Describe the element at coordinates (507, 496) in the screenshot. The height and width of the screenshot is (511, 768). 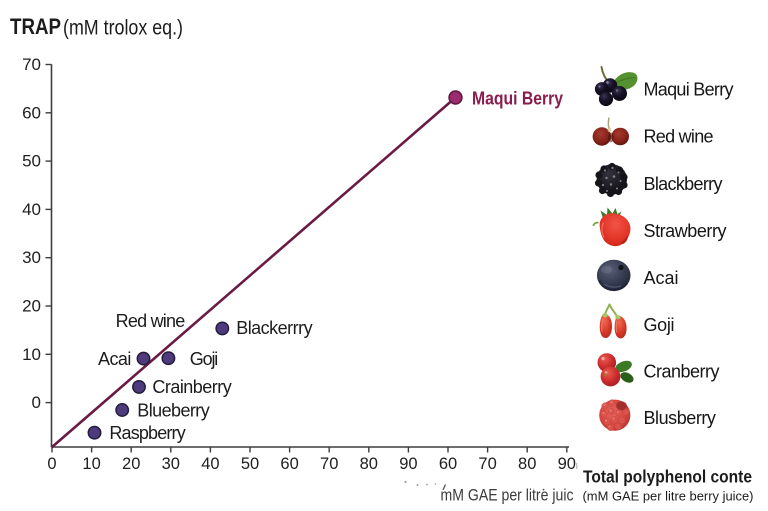
I see `svg-text: mM GAE per litre juic` at that location.